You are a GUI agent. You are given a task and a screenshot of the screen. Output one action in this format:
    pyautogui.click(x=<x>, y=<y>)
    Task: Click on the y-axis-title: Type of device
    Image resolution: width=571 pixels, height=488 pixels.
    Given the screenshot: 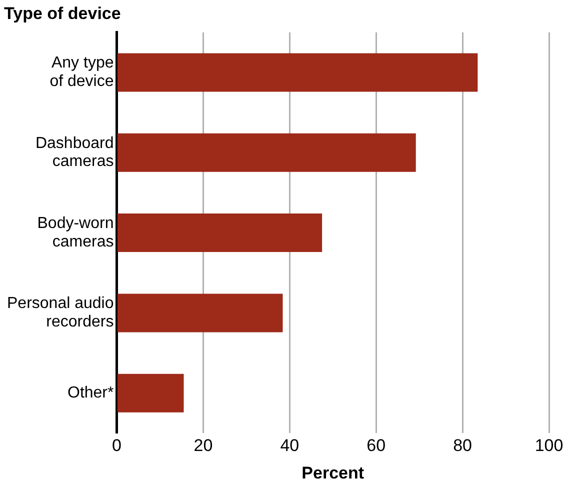 What is the action you would take?
    pyautogui.click(x=62, y=13)
    